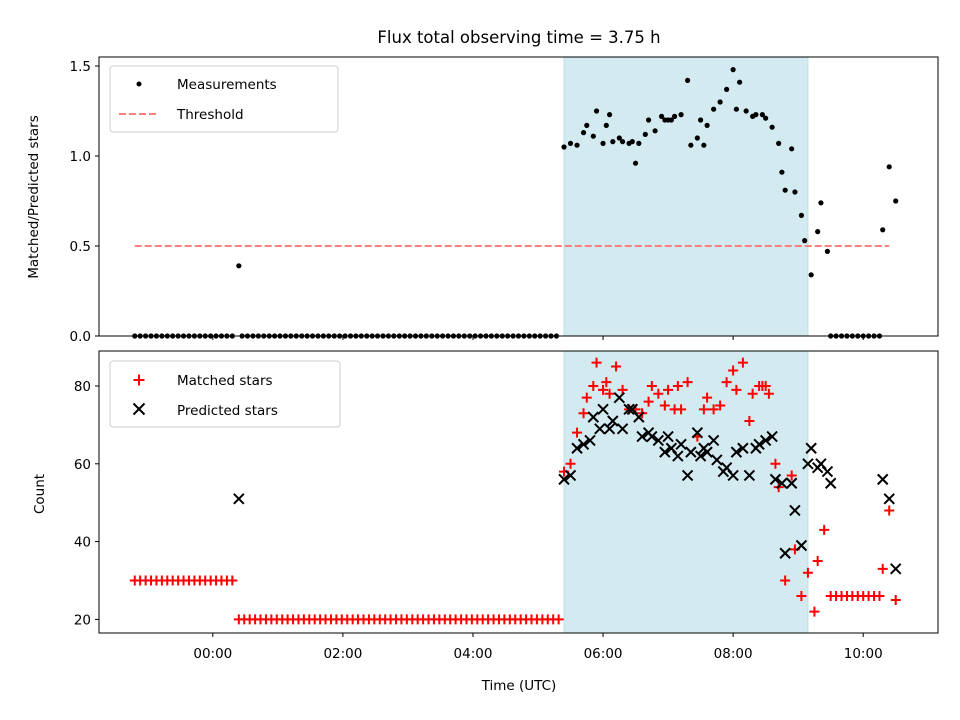 The height and width of the screenshot is (720, 960). What do you see at coordinates (139, 84) in the screenshot?
I see `legend-dot-icon` at bounding box center [139, 84].